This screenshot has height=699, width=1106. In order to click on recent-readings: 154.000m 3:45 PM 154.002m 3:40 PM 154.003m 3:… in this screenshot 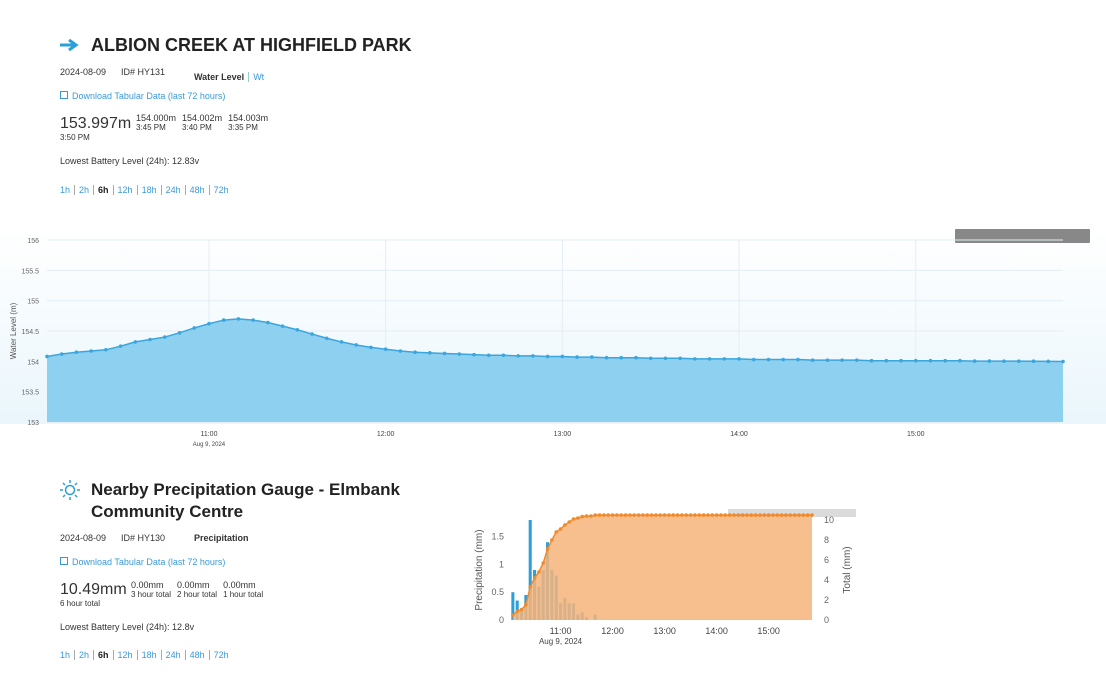, I will do `click(205, 122)`.